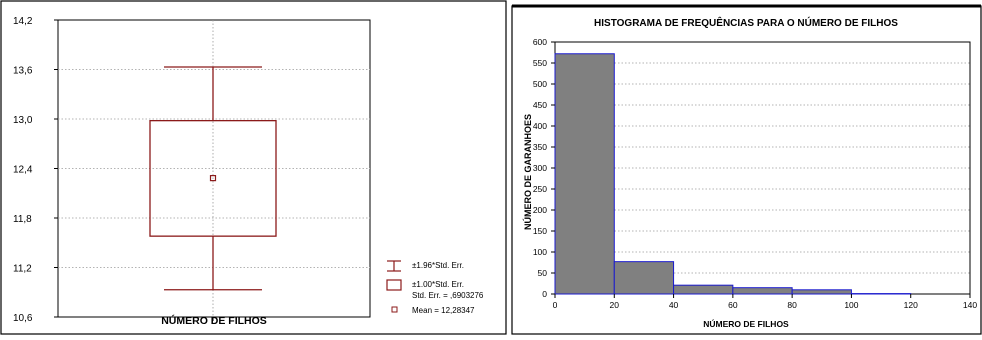 The width and height of the screenshot is (982, 340). I want to click on histogram-y-tick-label: 0, so click(544, 294).